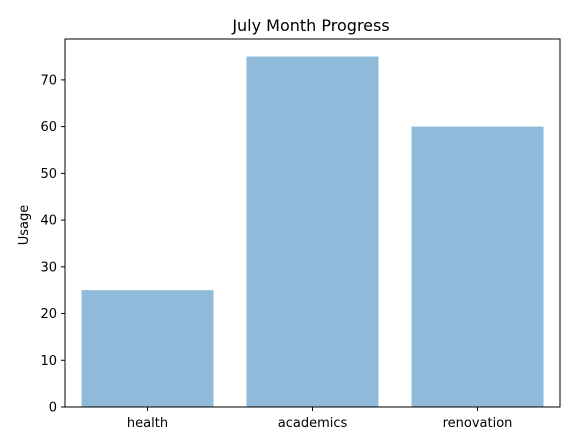 The width and height of the screenshot is (587, 442). What do you see at coordinates (147, 423) in the screenshot?
I see `x-tick-label-health: health` at bounding box center [147, 423].